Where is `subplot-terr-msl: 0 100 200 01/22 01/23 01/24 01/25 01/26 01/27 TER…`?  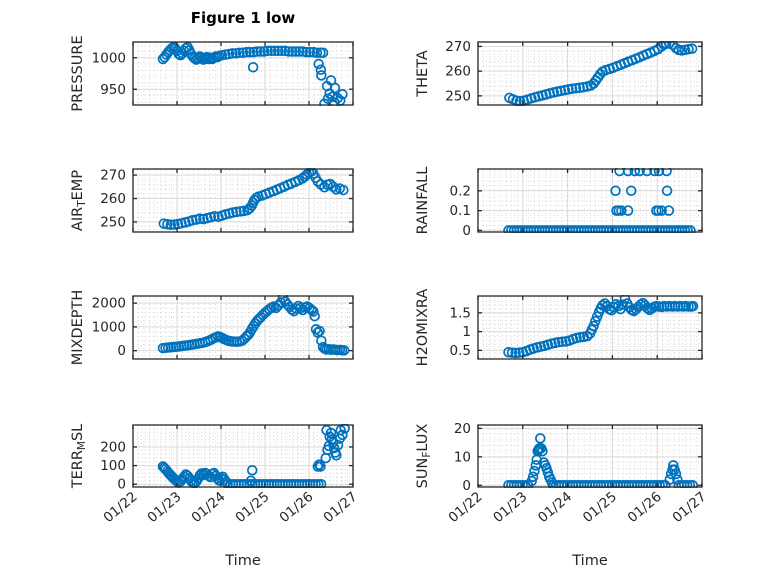 subplot-terr-msl: 0 100 200 01/22 01/23 01/24 01/25 01/26 01/27 TER… is located at coordinates (215, 475).